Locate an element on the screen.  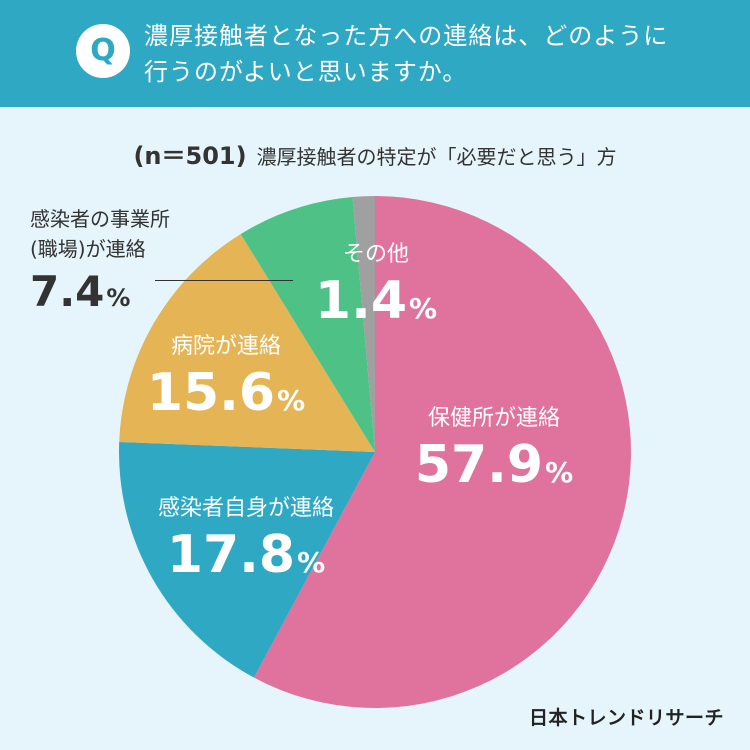
header-banner: Q 濃厚接触者となった方への連絡は、どのように 行うのがよいと思いますか。 is located at coordinates (375, 53).